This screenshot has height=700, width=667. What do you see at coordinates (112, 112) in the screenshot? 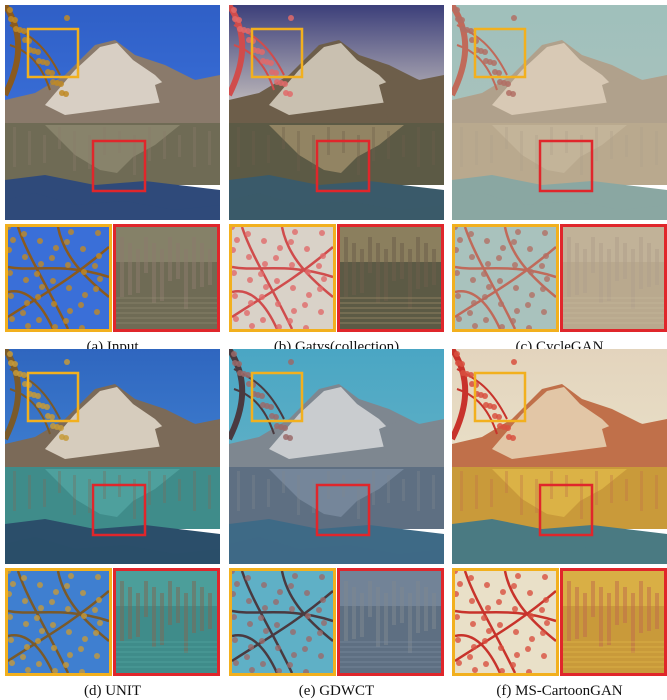
I see `input-image` at bounding box center [112, 112].